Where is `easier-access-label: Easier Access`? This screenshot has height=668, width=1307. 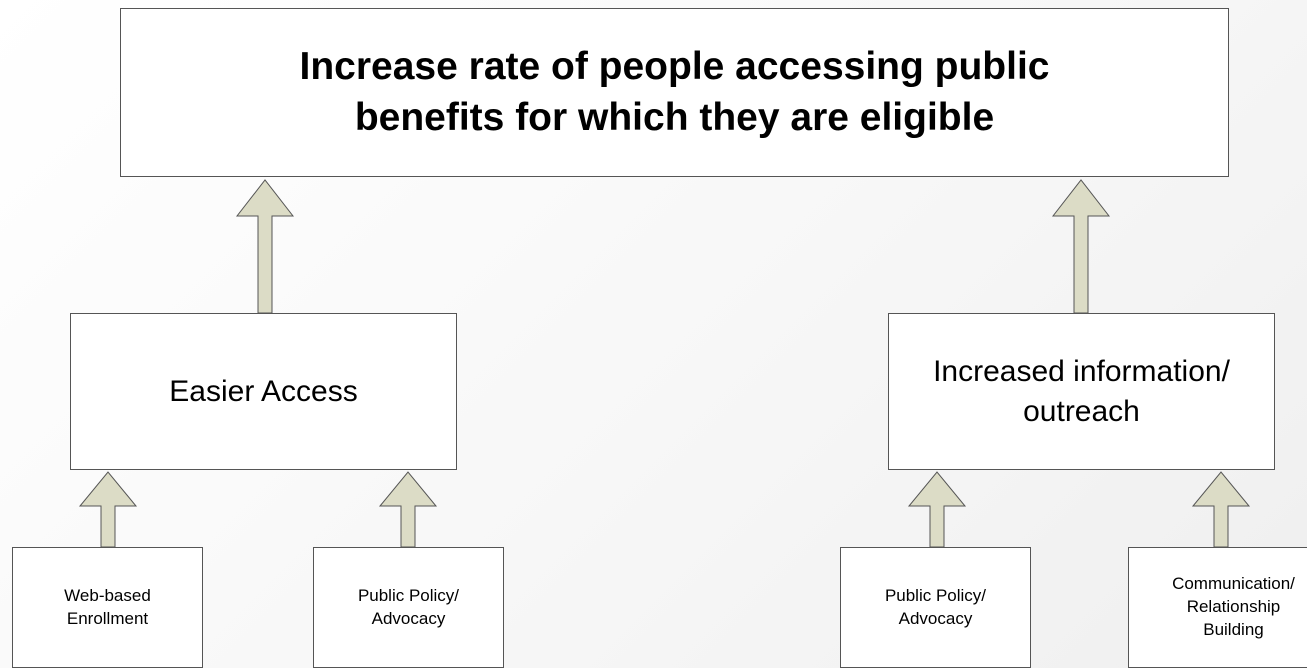
easier-access-label: Easier Access is located at coordinates (263, 391).